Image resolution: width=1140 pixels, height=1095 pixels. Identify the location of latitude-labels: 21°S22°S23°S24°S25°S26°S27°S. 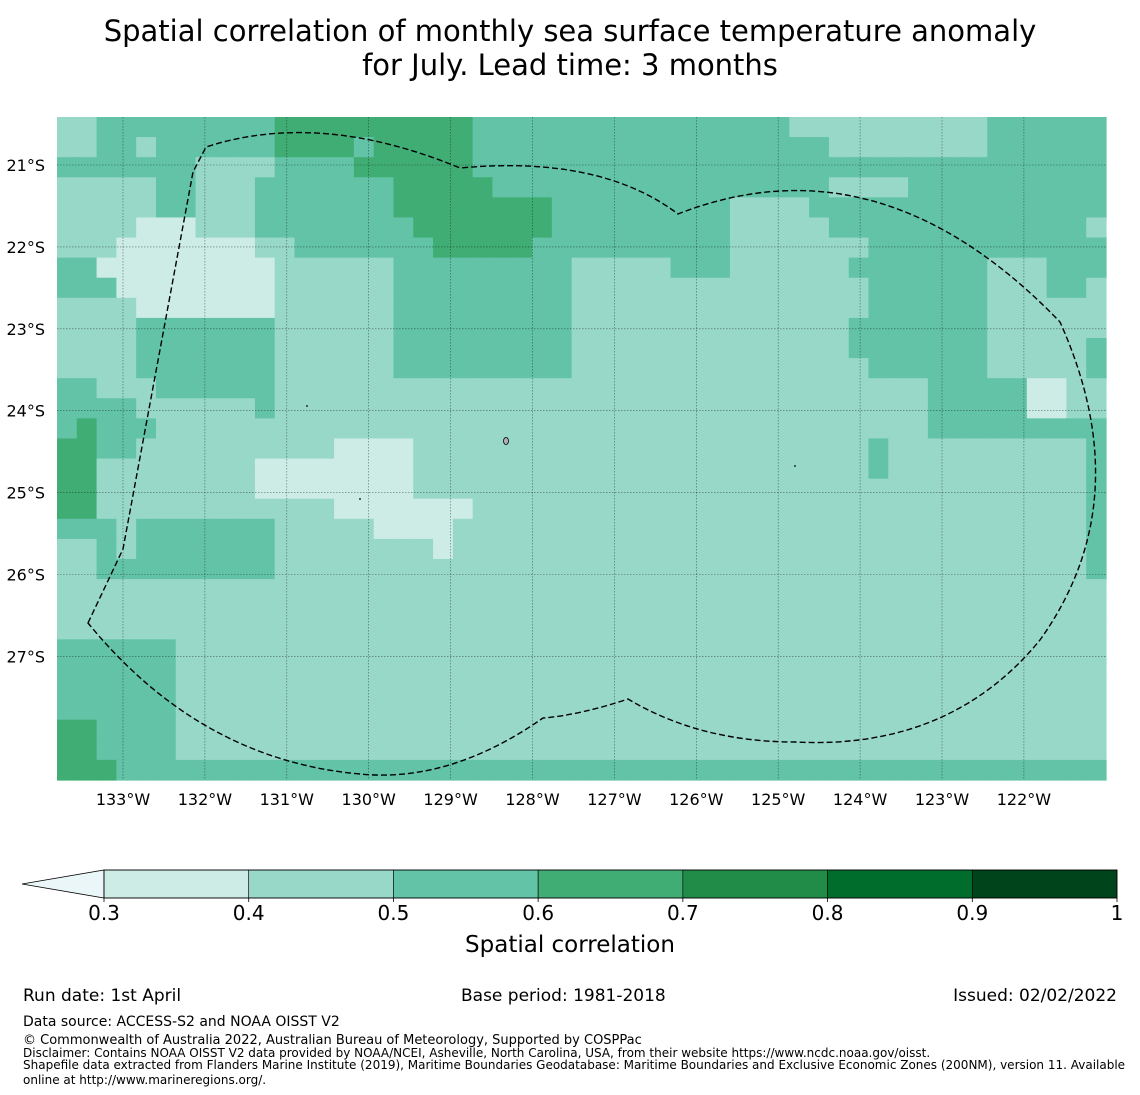
(25, 411).